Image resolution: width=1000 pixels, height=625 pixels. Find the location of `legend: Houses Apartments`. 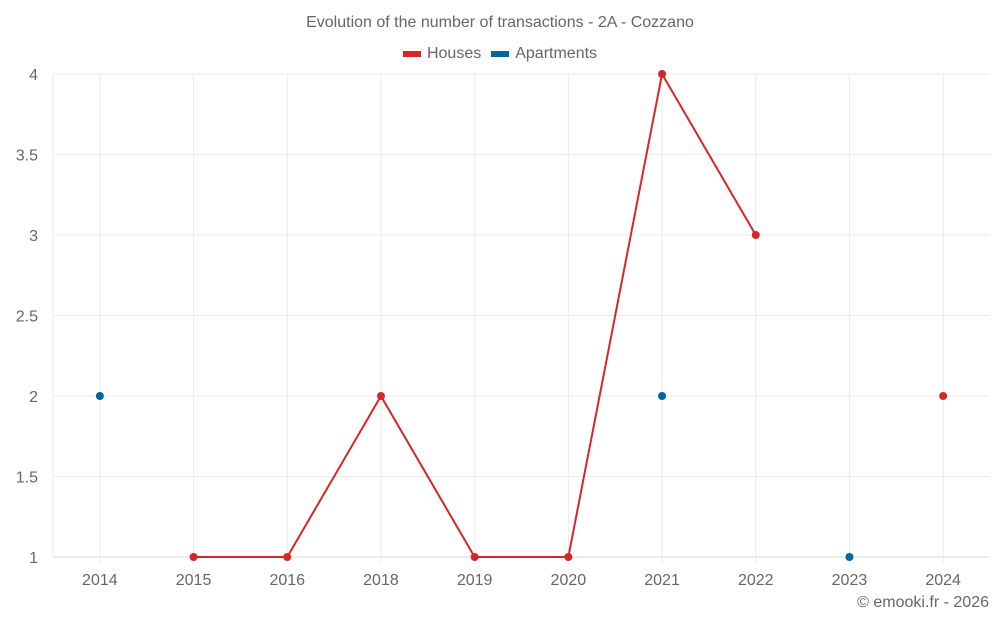

legend: Houses Apartments is located at coordinates (500, 54).